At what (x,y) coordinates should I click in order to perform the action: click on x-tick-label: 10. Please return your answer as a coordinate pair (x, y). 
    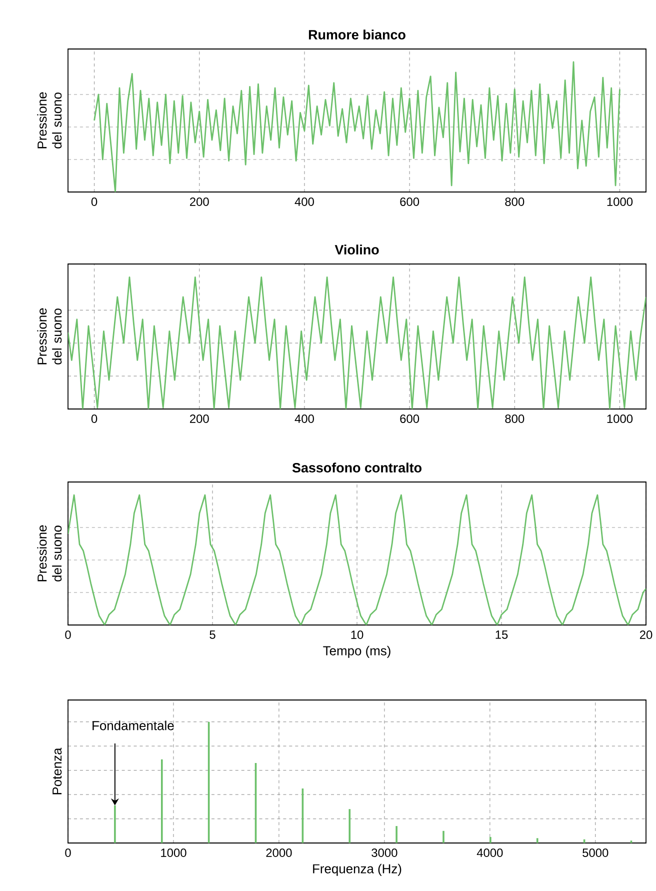
    Looking at the image, I should click on (357, 634).